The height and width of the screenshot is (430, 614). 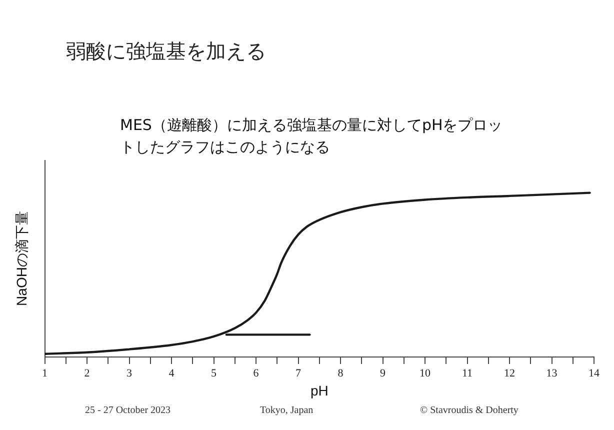 What do you see at coordinates (171, 373) in the screenshot?
I see `x-tick-label: 4` at bounding box center [171, 373].